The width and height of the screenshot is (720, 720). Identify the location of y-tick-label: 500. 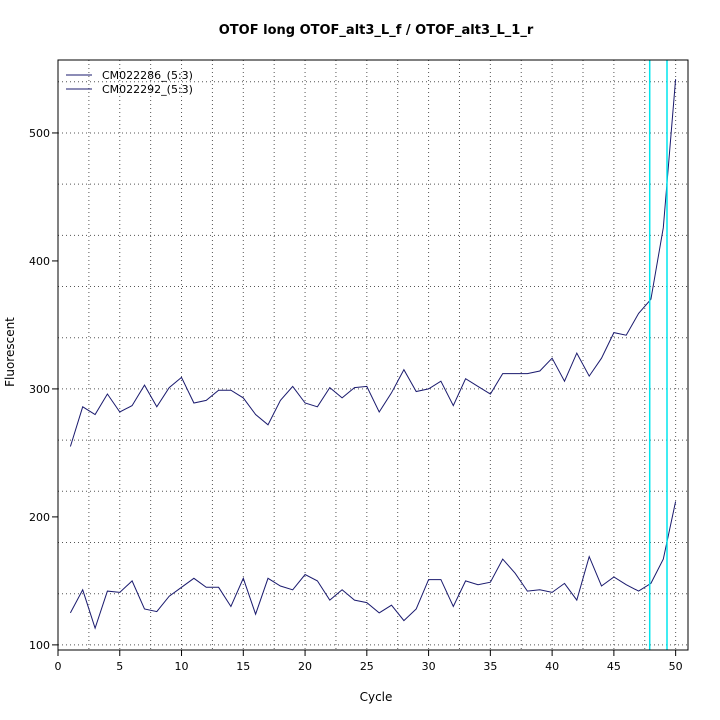
(39, 133).